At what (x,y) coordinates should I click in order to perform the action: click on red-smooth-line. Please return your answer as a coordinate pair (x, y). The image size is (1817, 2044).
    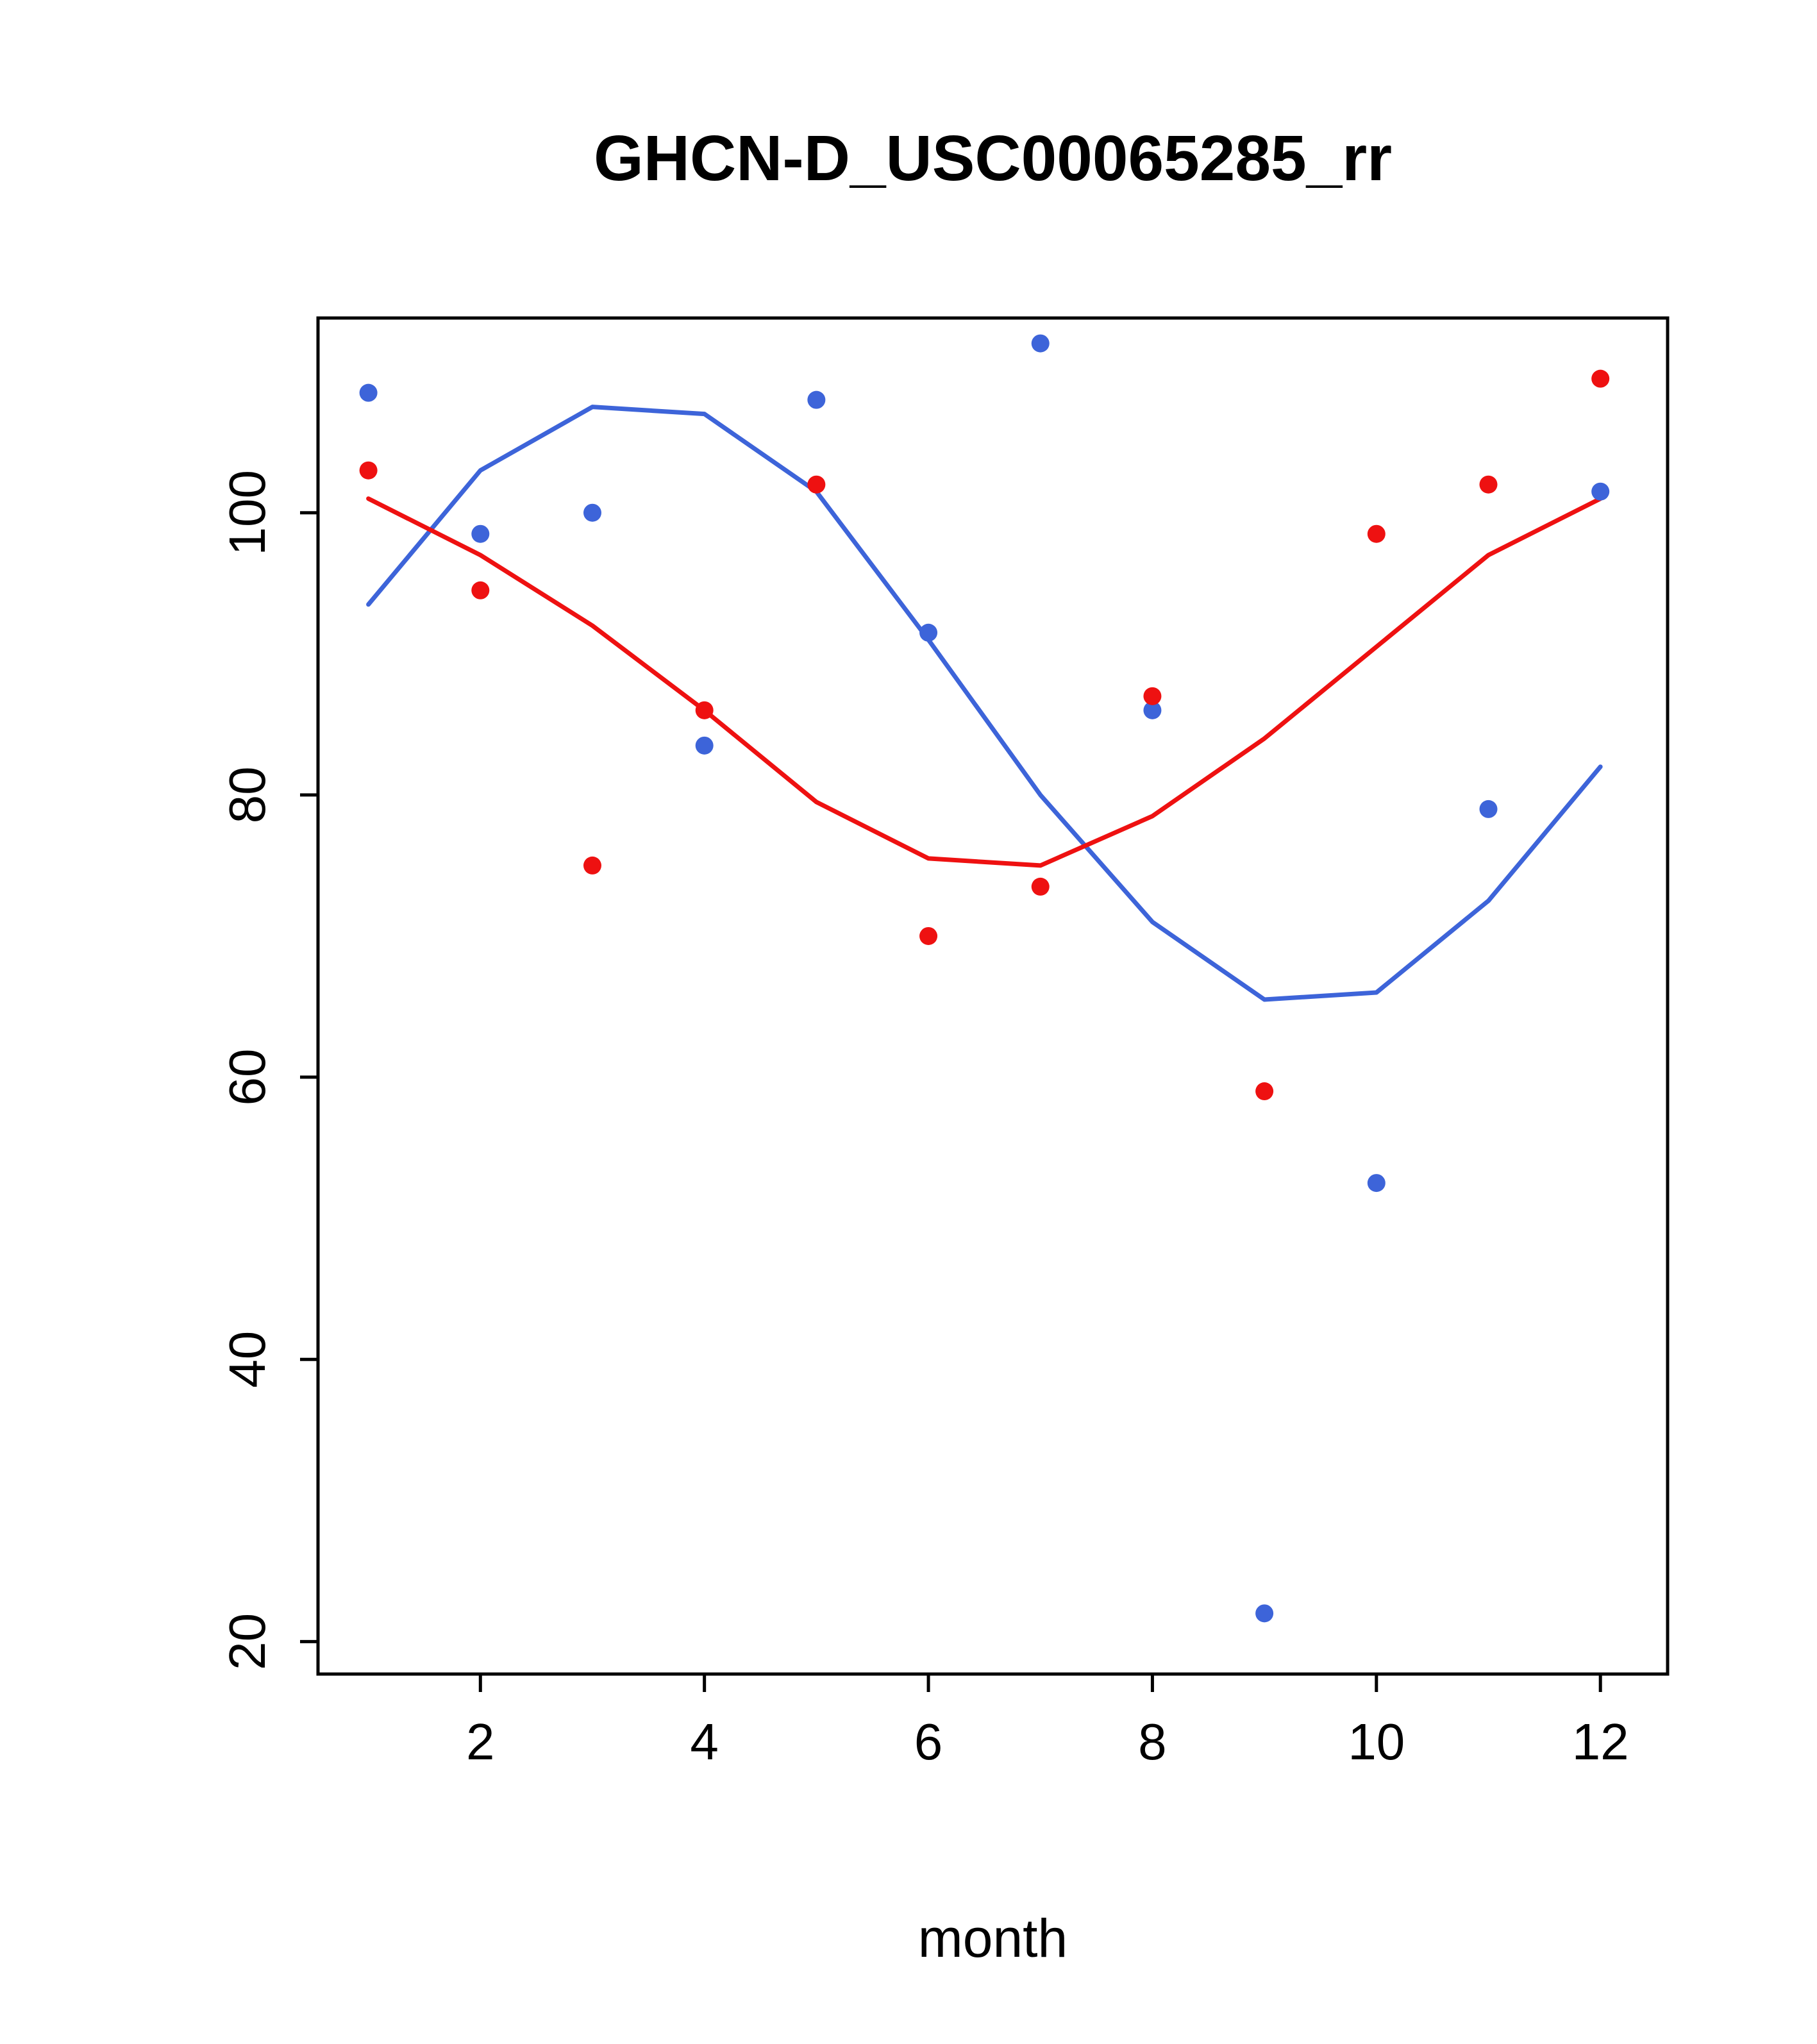
    Looking at the image, I should click on (984, 682).